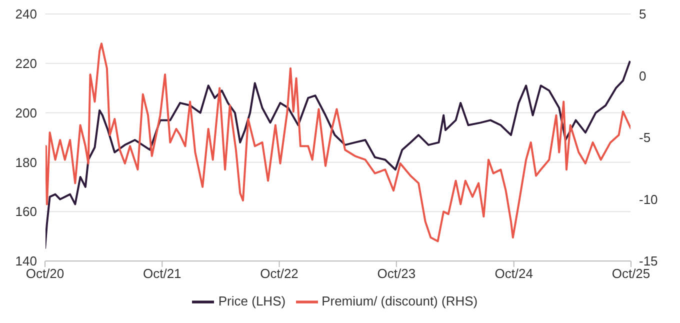 The image size is (680, 323). Describe the element at coordinates (26, 212) in the screenshot. I see `y-tick-label: 160` at that location.